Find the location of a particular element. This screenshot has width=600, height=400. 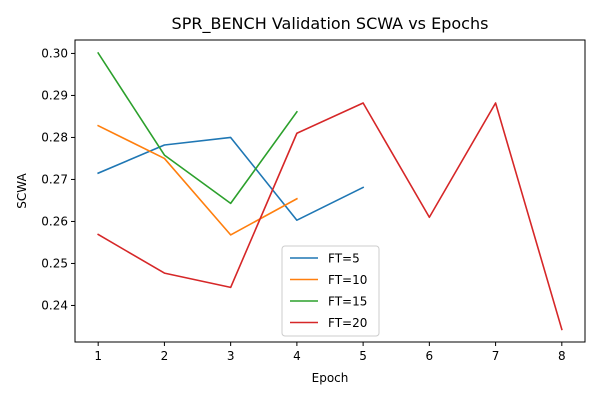

y-tick-label: 0.25 is located at coordinates (54, 263).